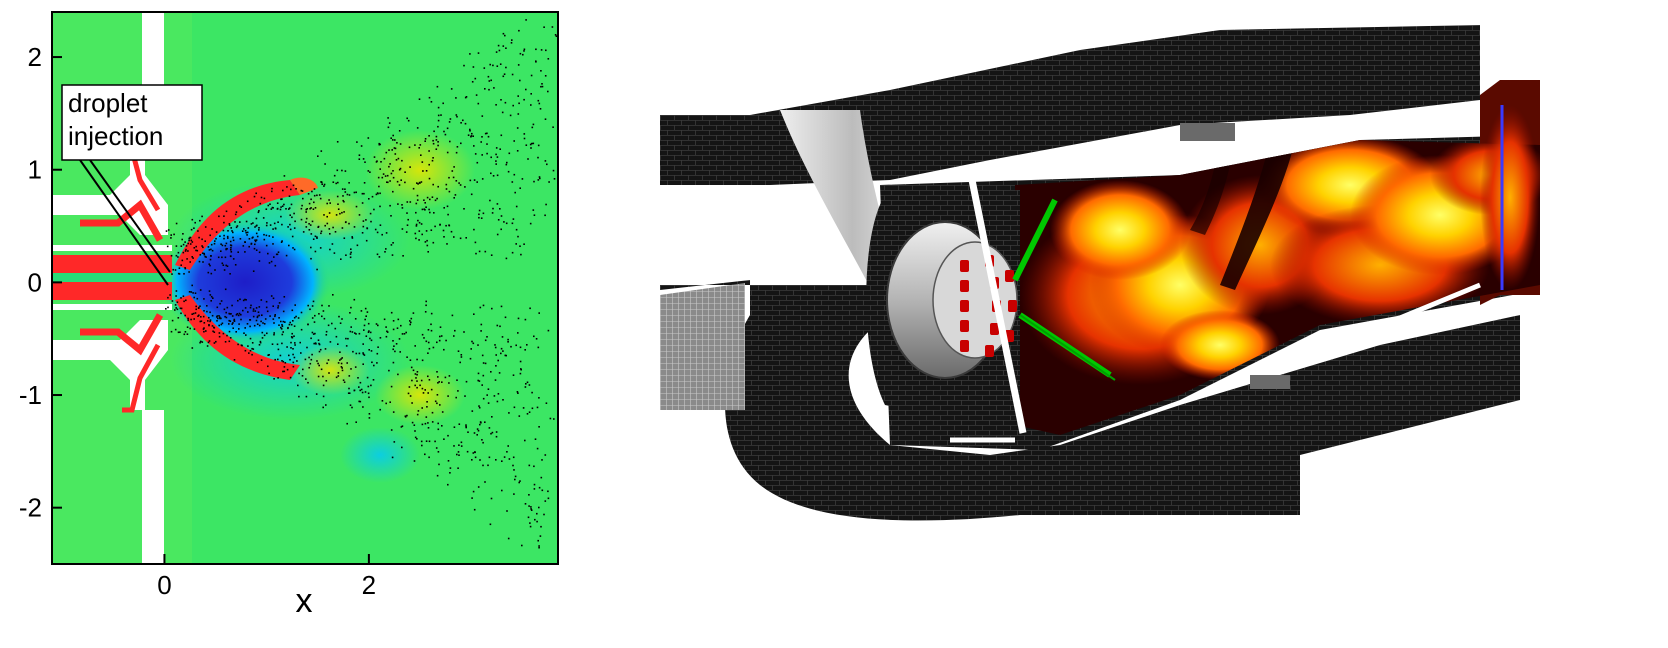 The image size is (1668, 648). I want to click on shear-layer-tip, so click(304, 186).